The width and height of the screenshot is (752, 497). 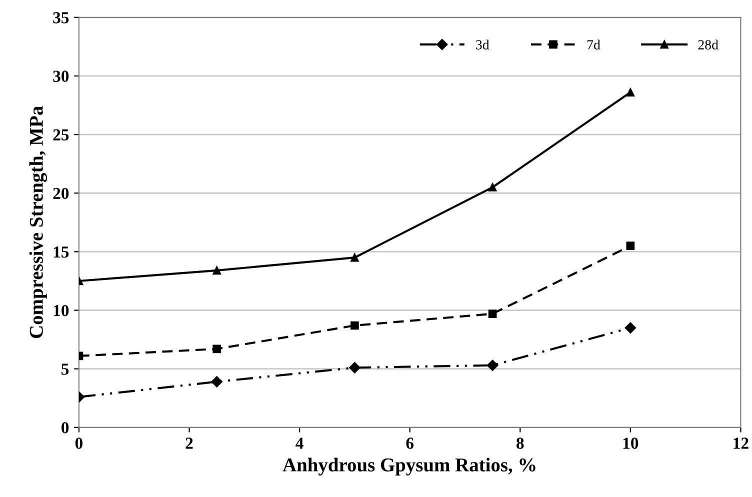 What do you see at coordinates (61, 194) in the screenshot?
I see `y-tick-label: 20` at bounding box center [61, 194].